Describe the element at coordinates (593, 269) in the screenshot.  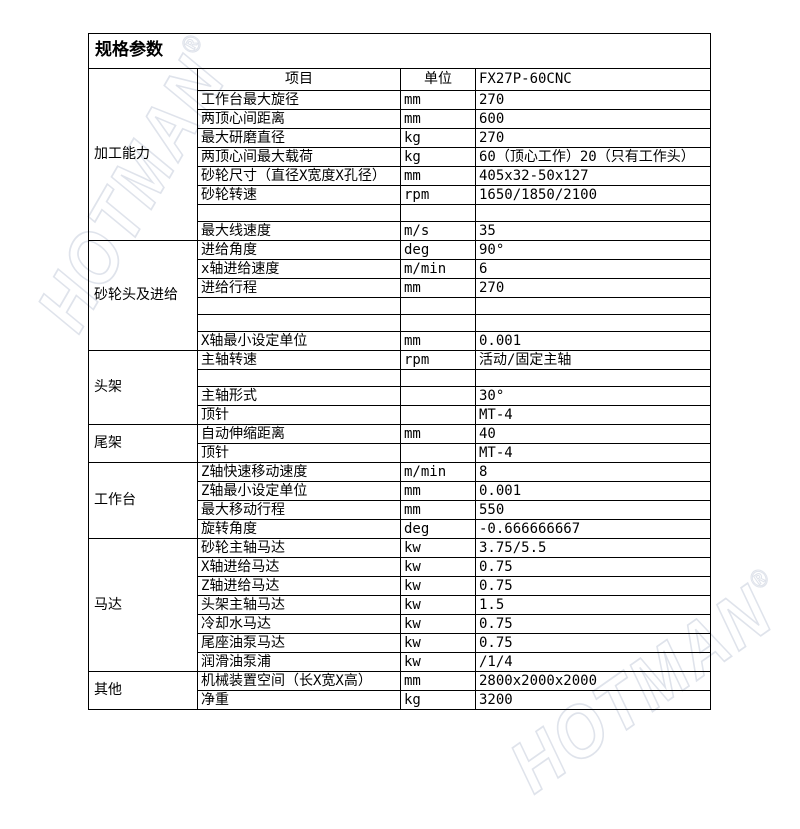
I see `value-cell: 6` at that location.